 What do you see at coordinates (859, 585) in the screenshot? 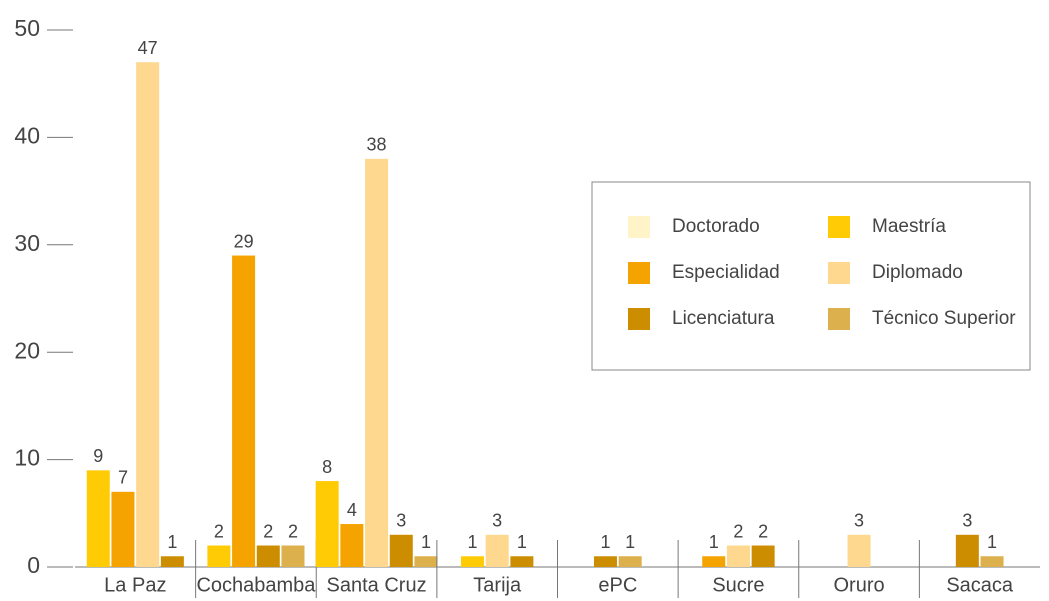
I see `x-tick-label: Oruro` at bounding box center [859, 585].